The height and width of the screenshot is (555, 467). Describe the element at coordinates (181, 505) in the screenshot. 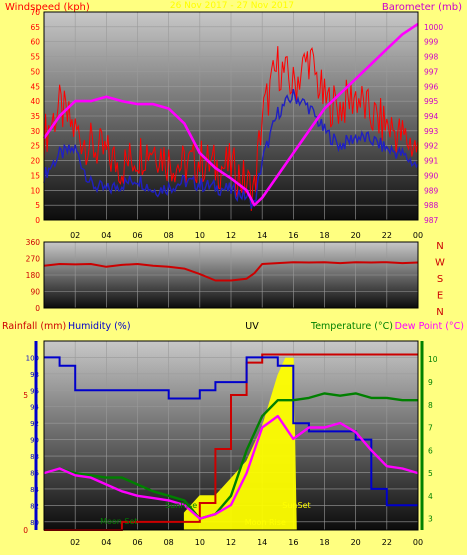

I see `sunrise-label: SunRise` at that location.